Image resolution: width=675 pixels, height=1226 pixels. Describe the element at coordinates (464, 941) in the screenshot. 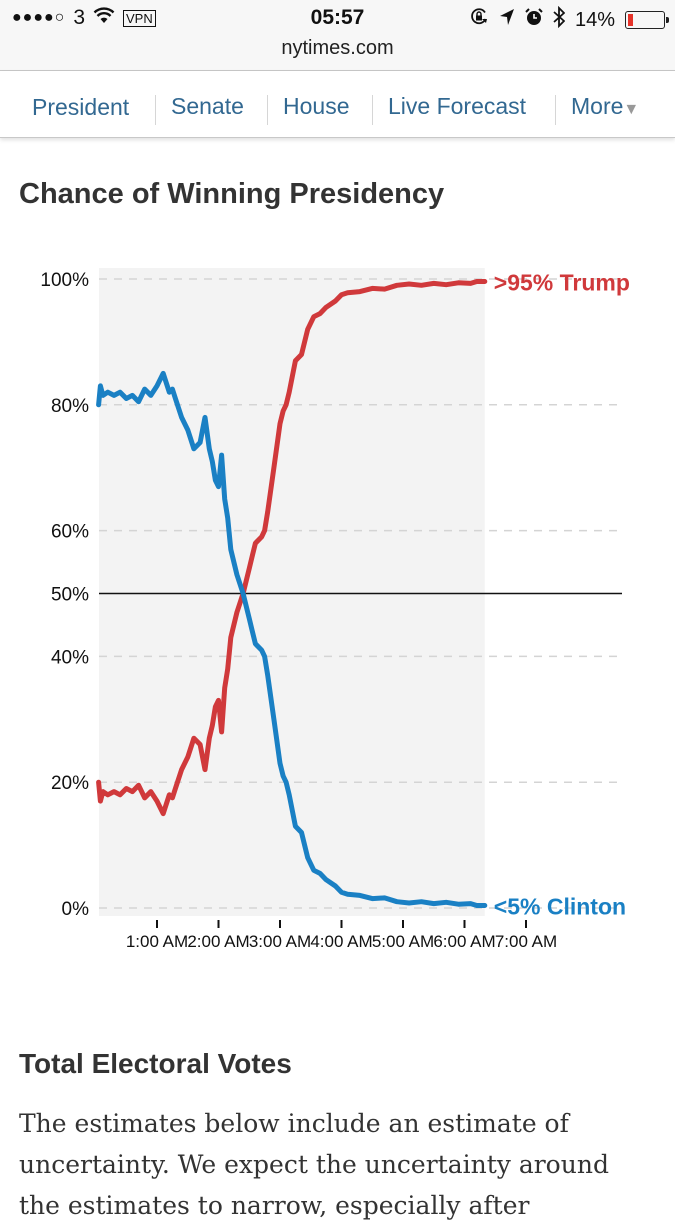

I see `x-tick-label: 6:00 AM` at that location.